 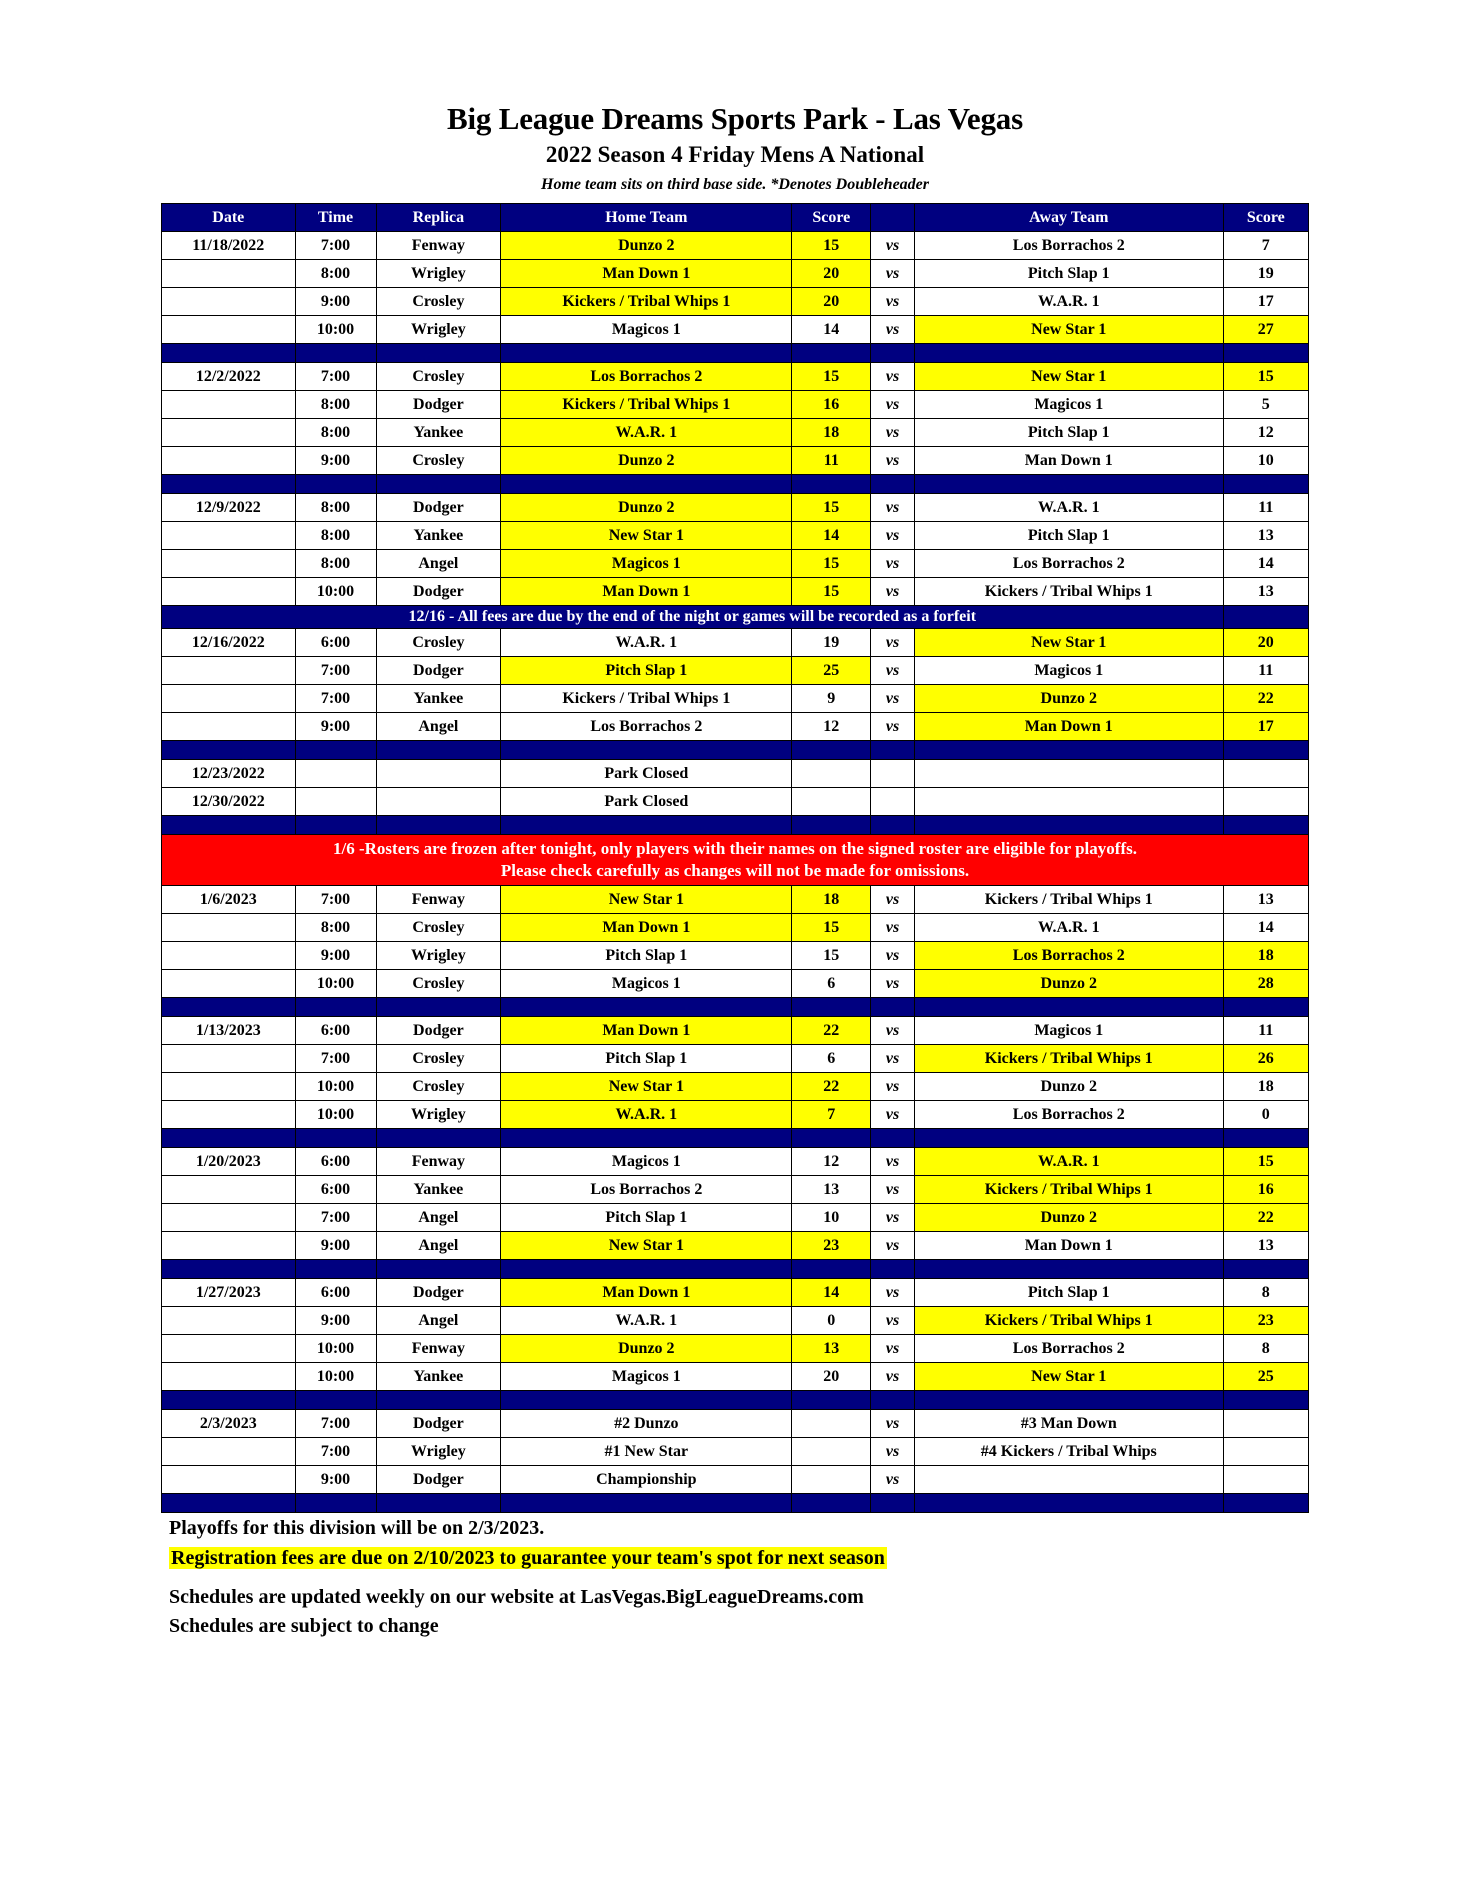 What do you see at coordinates (438, 1349) in the screenshot?
I see `cell-replica: Fenway` at bounding box center [438, 1349].